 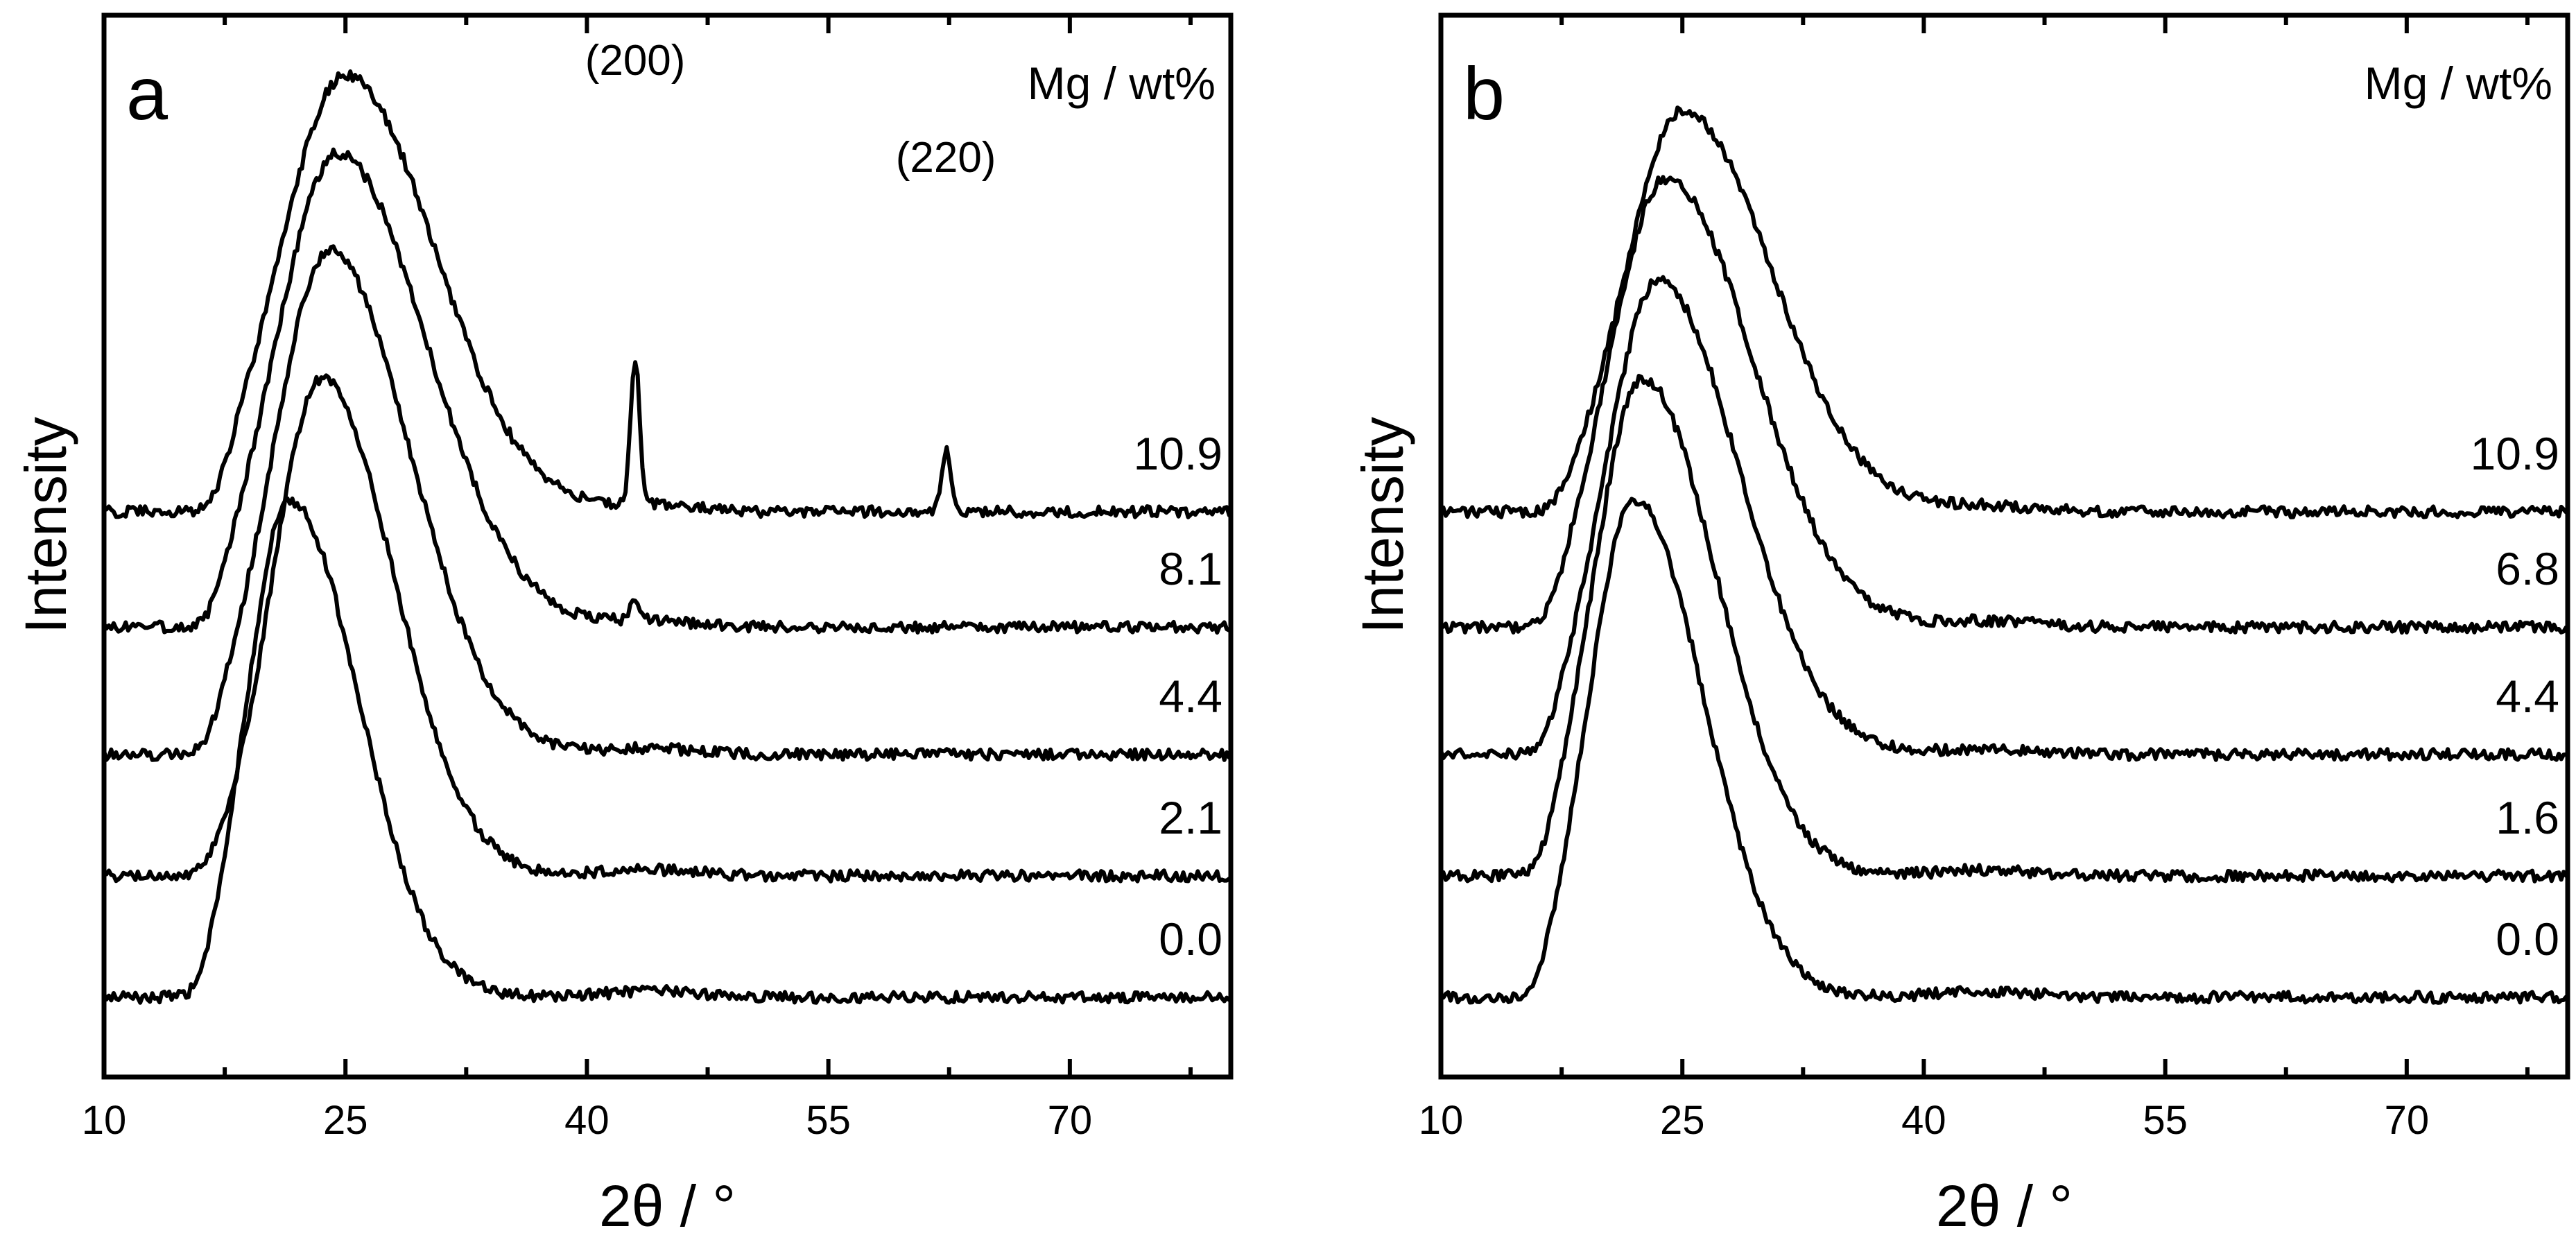 I want to click on series-label: 6.8, so click(x=2527, y=568).